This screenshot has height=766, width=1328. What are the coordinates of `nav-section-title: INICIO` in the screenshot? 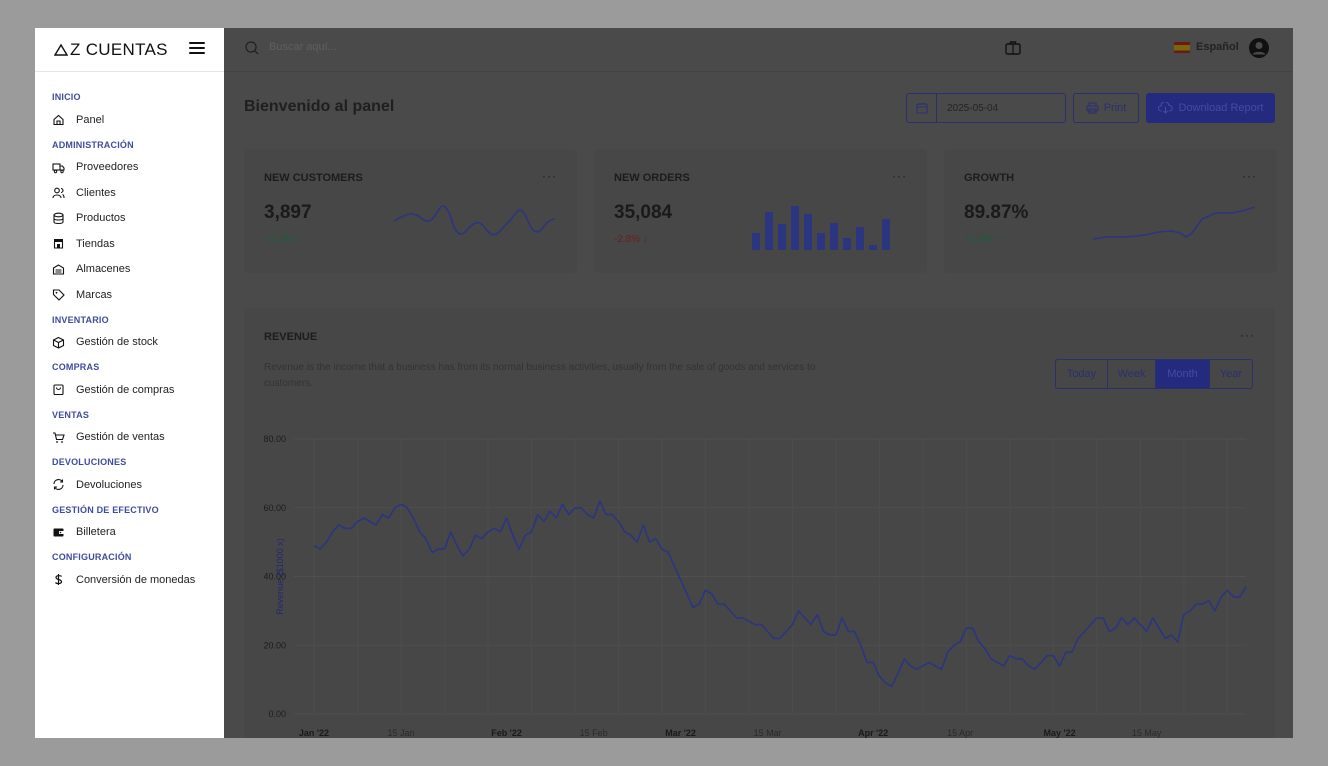 It's located at (66, 97).